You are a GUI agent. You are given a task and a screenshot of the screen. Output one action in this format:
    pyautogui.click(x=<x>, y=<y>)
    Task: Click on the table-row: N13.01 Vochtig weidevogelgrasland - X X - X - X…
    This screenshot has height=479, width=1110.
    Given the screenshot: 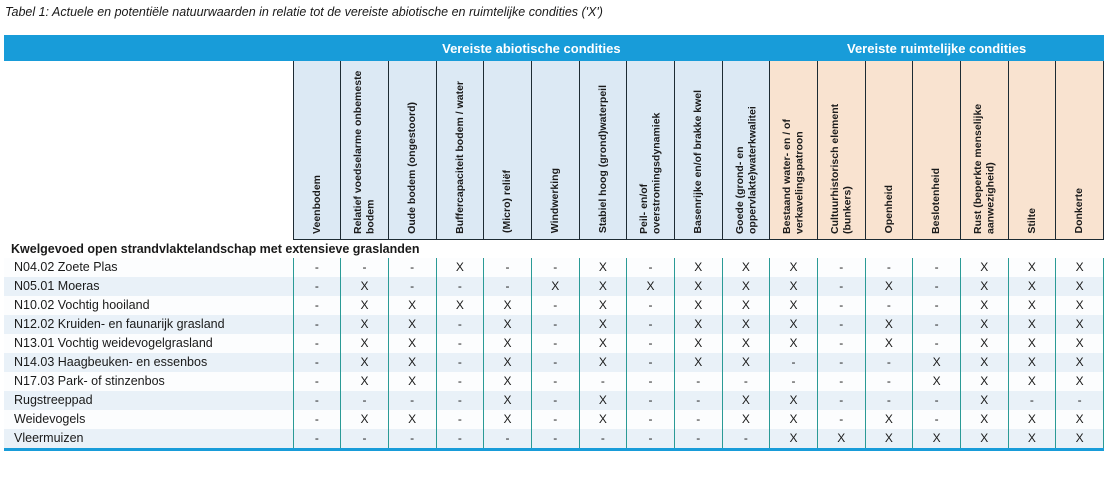 What is the action you would take?
    pyautogui.click(x=554, y=343)
    